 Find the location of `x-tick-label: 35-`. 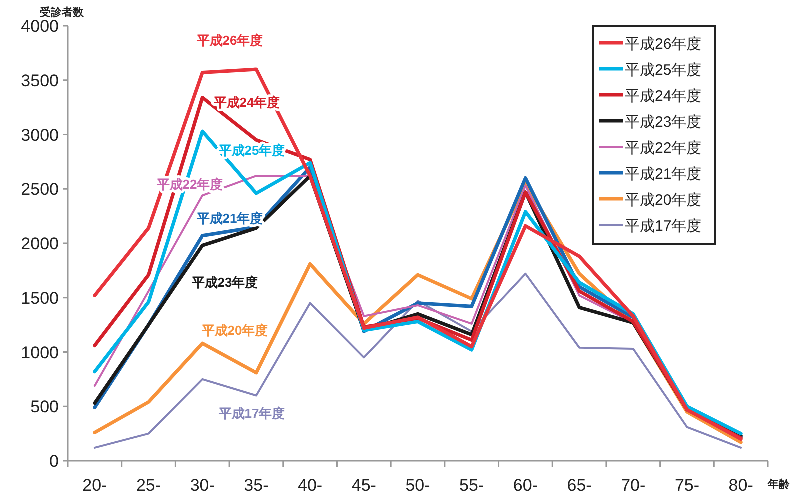

x-tick-label: 35- is located at coordinates (256, 484).